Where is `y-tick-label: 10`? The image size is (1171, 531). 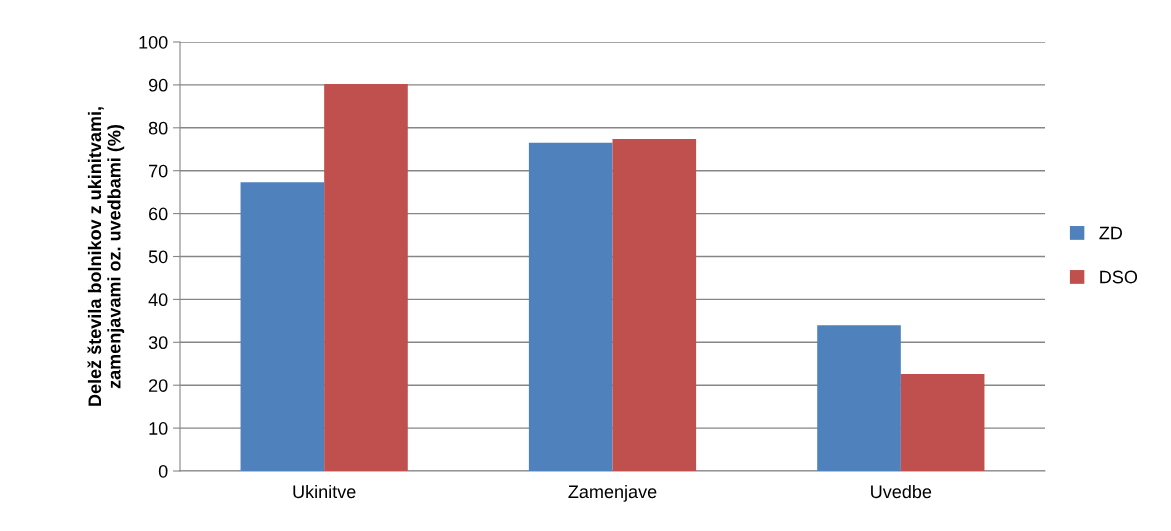
y-tick-label: 10 is located at coordinates (158, 428).